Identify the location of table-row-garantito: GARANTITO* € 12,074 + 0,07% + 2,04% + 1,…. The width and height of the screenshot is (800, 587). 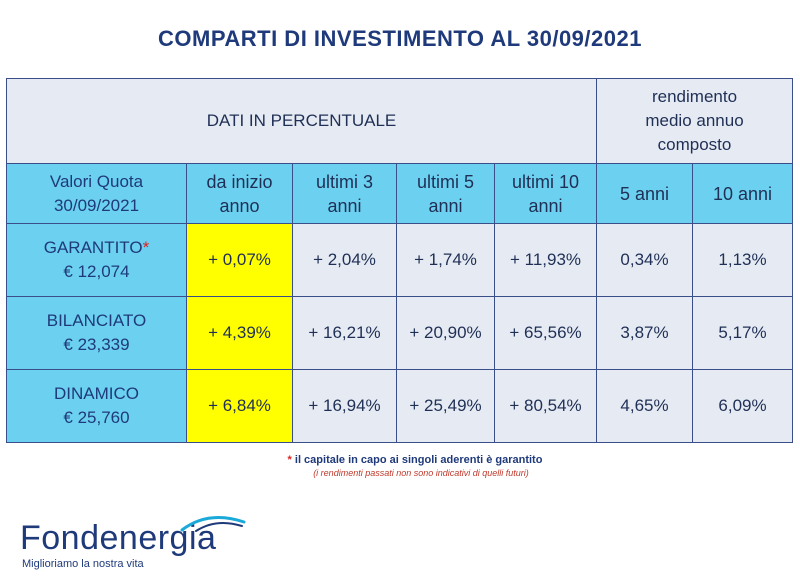
(400, 260).